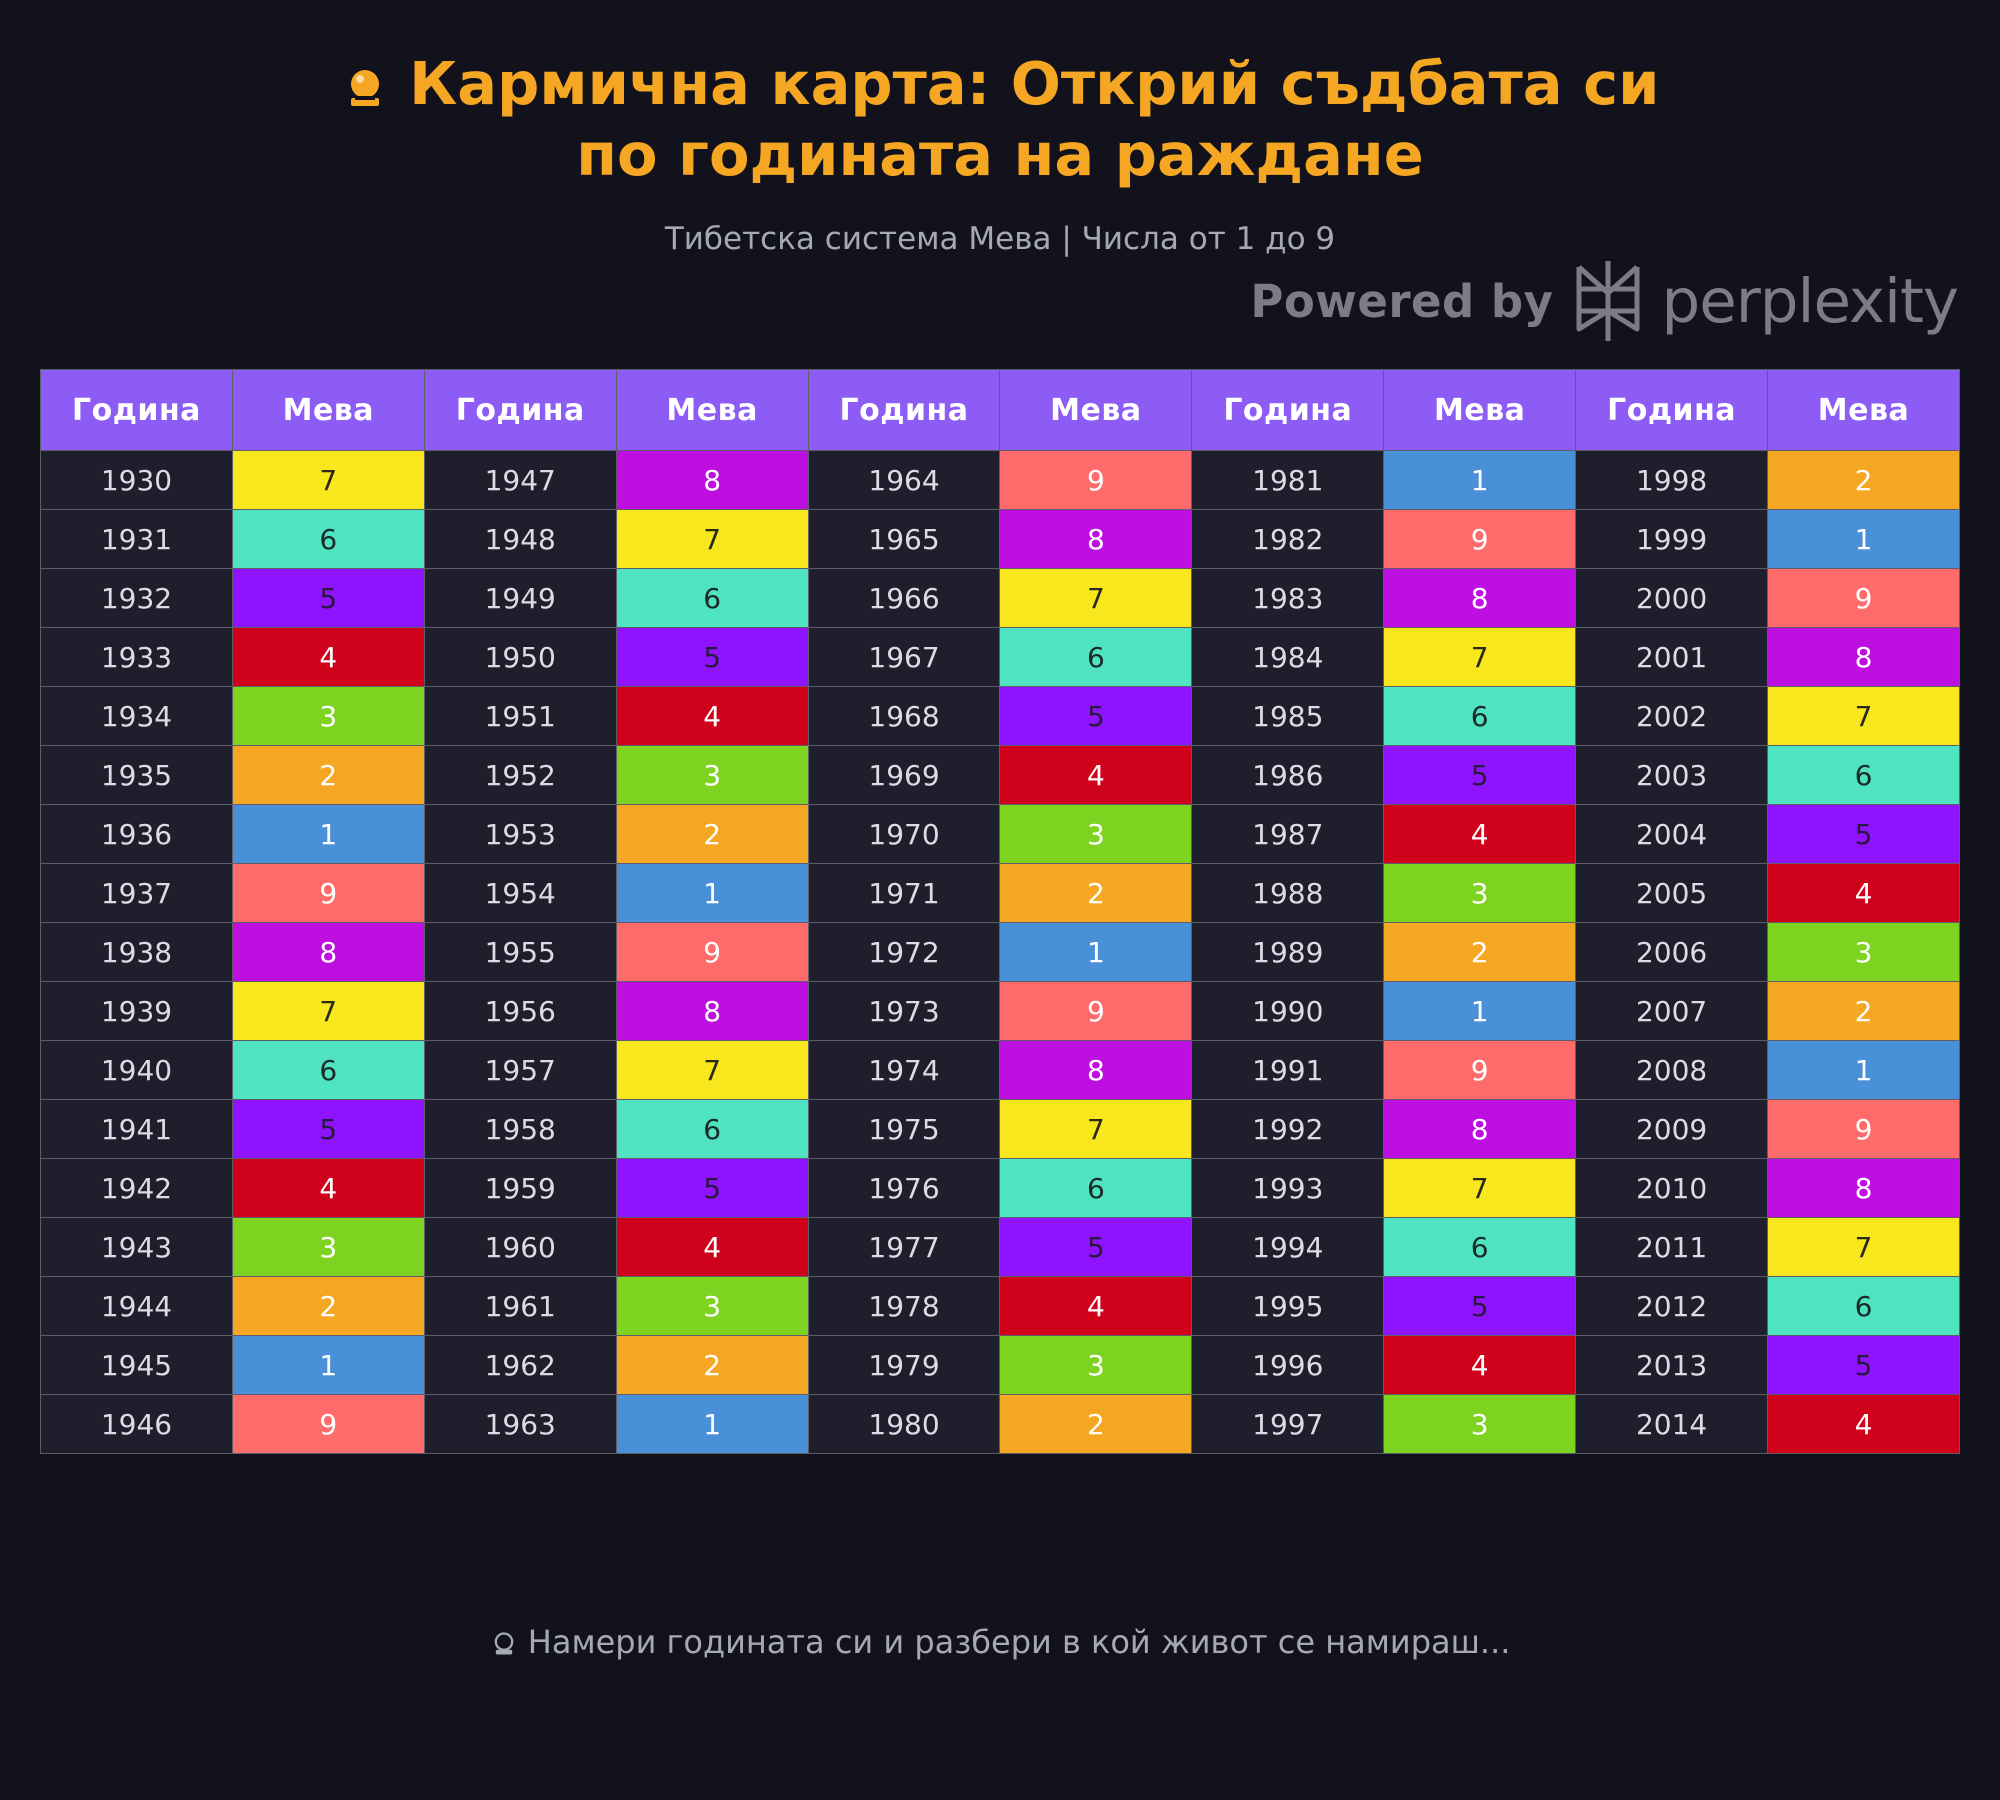 Image resolution: width=2000 pixels, height=1800 pixels. What do you see at coordinates (1672, 1247) in the screenshot?
I see `year-cell: 2011` at bounding box center [1672, 1247].